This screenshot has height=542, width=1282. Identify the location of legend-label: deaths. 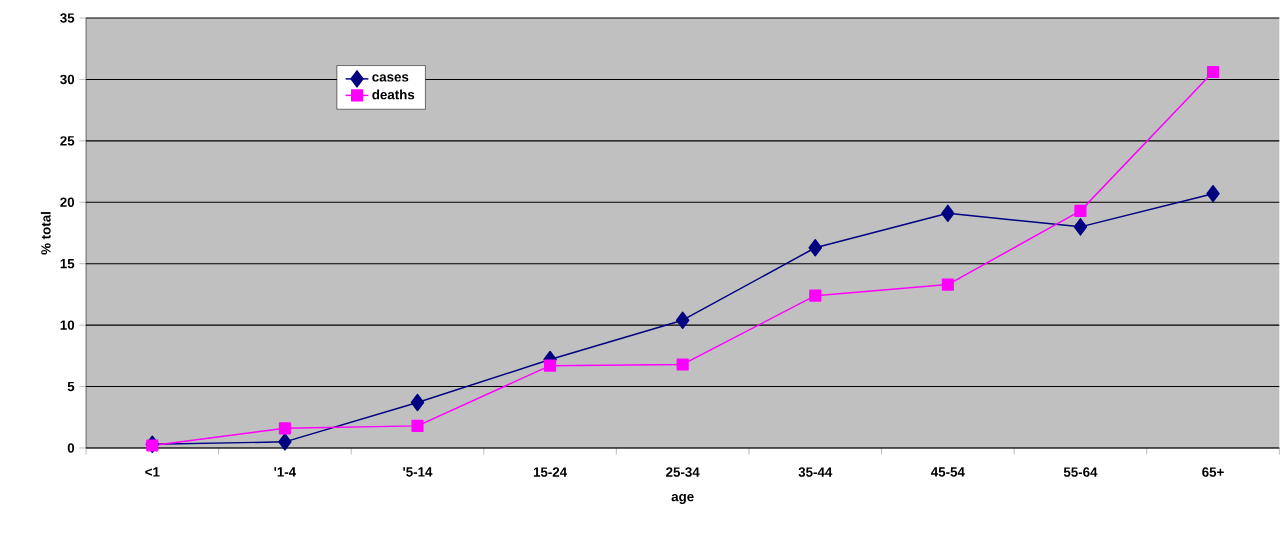
(393, 94).